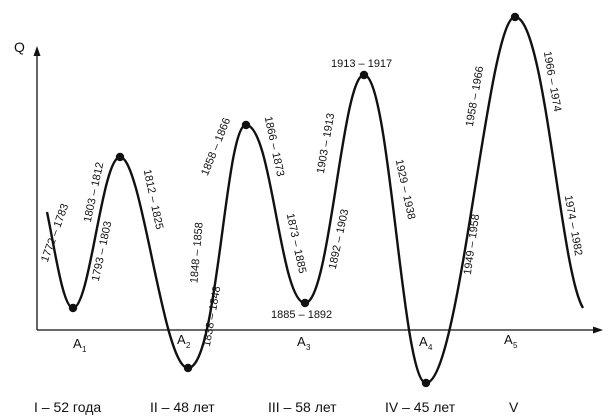 The width and height of the screenshot is (608, 420). Describe the element at coordinates (188, 368) in the screenshot. I see `trough-point-a2` at that location.